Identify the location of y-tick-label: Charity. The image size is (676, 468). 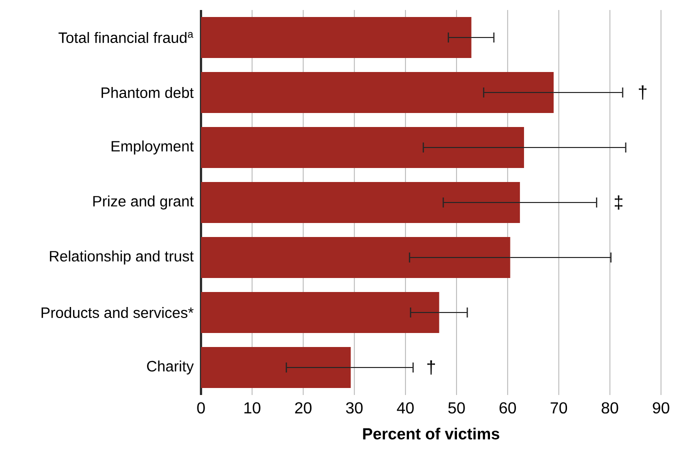
(170, 367).